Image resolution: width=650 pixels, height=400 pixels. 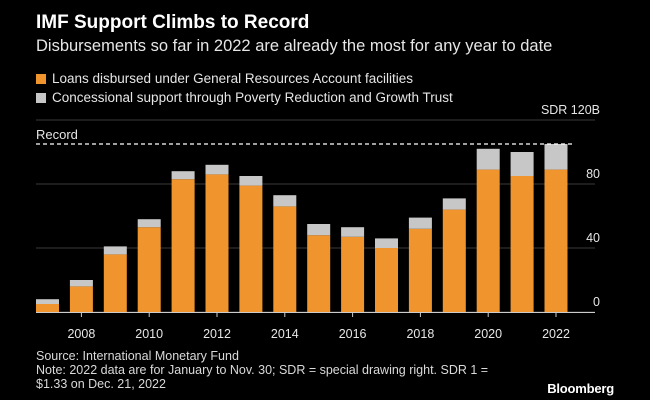 I want to click on bar-prgt-2017, so click(x=386, y=243).